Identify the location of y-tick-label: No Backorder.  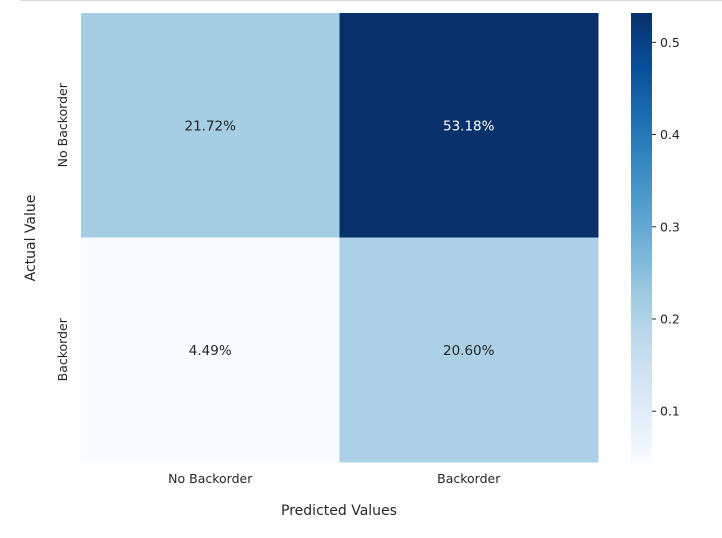
(62, 124).